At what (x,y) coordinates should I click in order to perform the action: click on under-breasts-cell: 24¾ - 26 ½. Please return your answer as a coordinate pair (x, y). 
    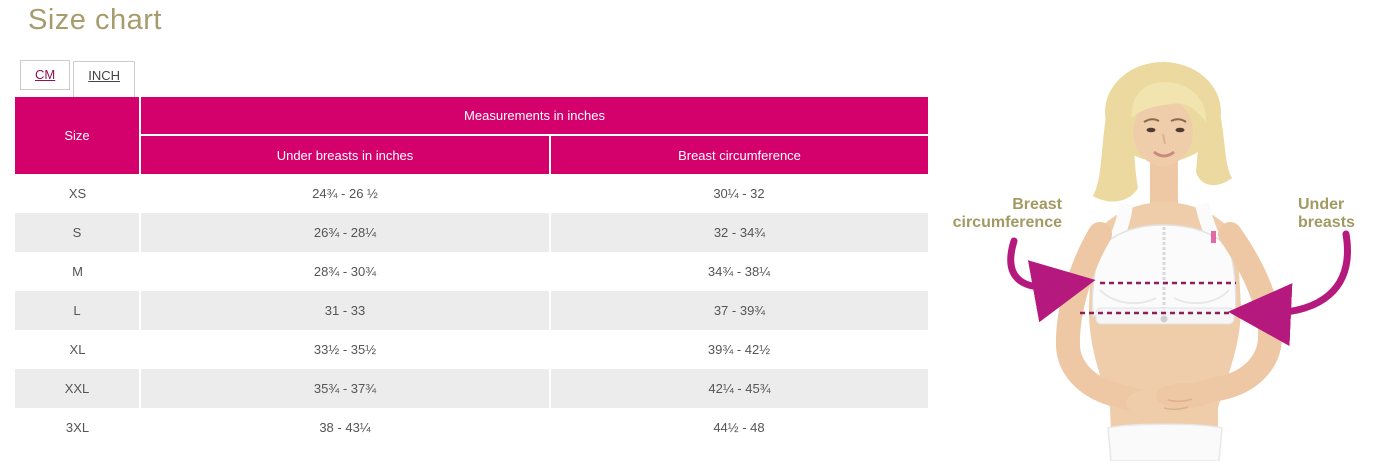
    Looking at the image, I should click on (345, 193).